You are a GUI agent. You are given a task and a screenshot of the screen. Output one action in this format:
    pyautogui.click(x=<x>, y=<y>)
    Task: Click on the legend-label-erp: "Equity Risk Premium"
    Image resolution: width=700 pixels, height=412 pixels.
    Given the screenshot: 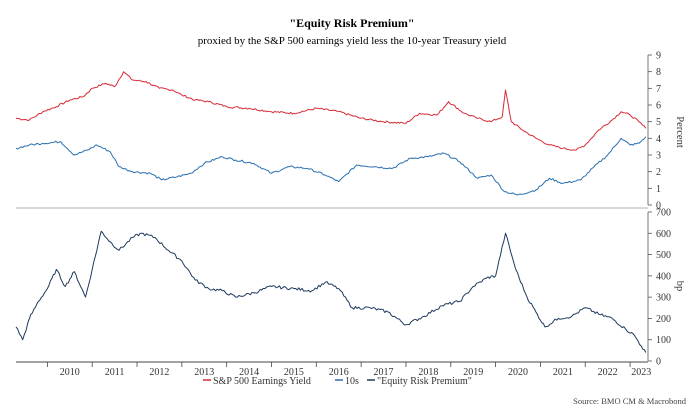 What is the action you would take?
    pyautogui.click(x=424, y=381)
    